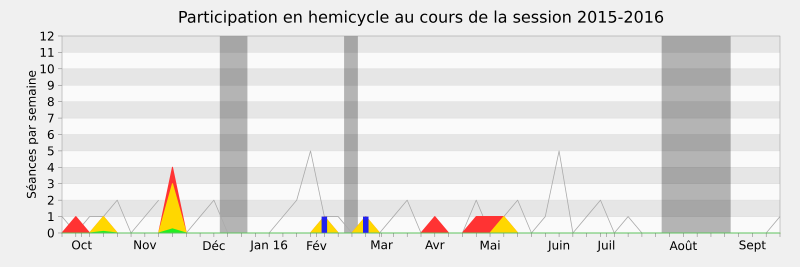 The width and height of the screenshot is (800, 267). Describe the element at coordinates (435, 245) in the screenshot. I see `x-tick-label: Avr` at that location.